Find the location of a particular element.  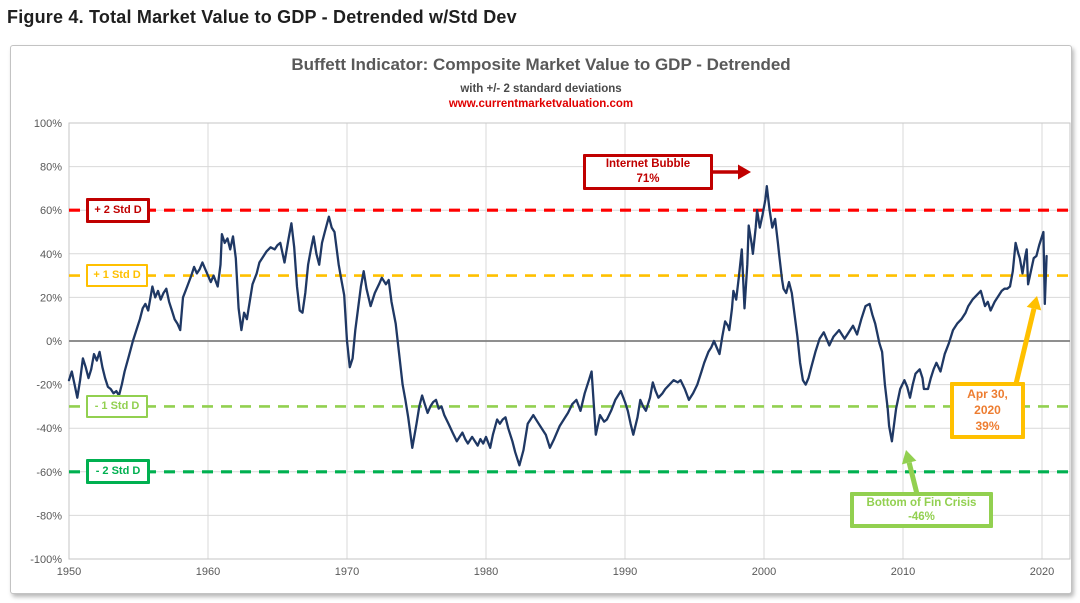

svg-text: 2020 is located at coordinates (1042, 572).